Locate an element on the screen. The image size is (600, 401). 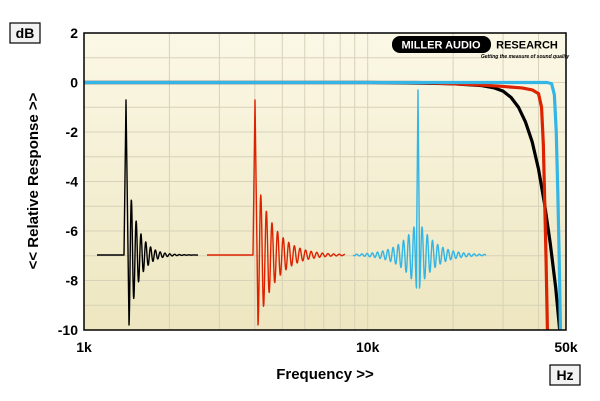
x-tick-labels: 1k 10k 50k is located at coordinates (327, 347).